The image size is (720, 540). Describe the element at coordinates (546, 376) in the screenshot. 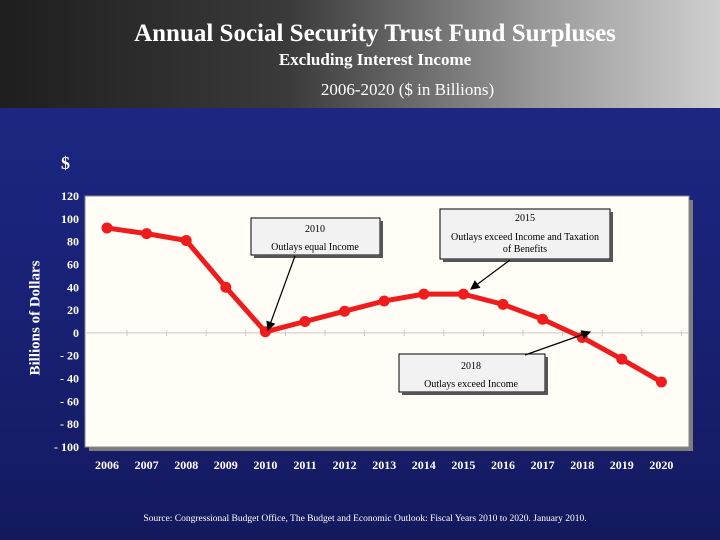

I see `callout-2018-shadow-right` at that location.